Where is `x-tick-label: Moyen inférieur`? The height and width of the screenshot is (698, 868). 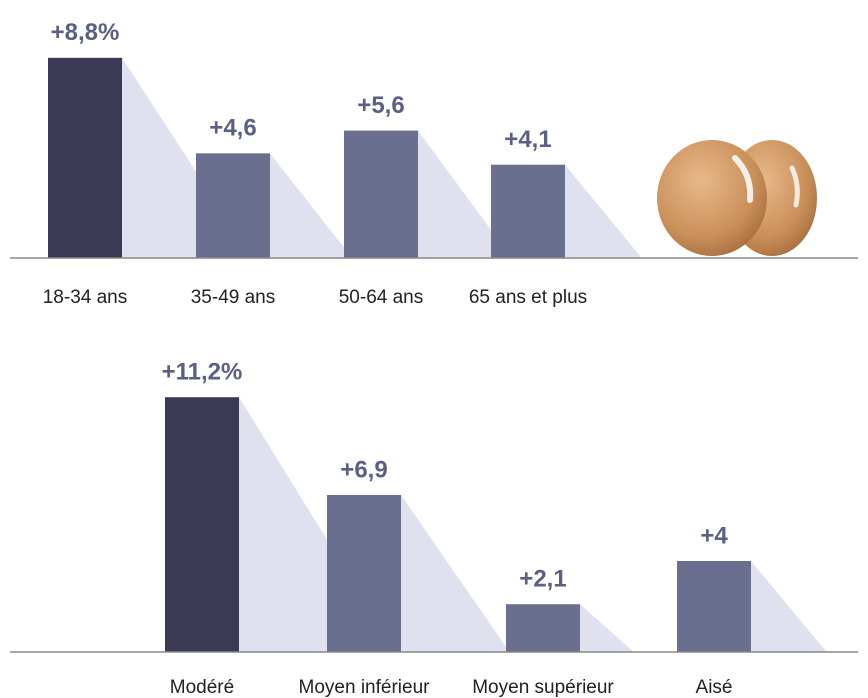
x-tick-label: Moyen inférieur is located at coordinates (365, 687).